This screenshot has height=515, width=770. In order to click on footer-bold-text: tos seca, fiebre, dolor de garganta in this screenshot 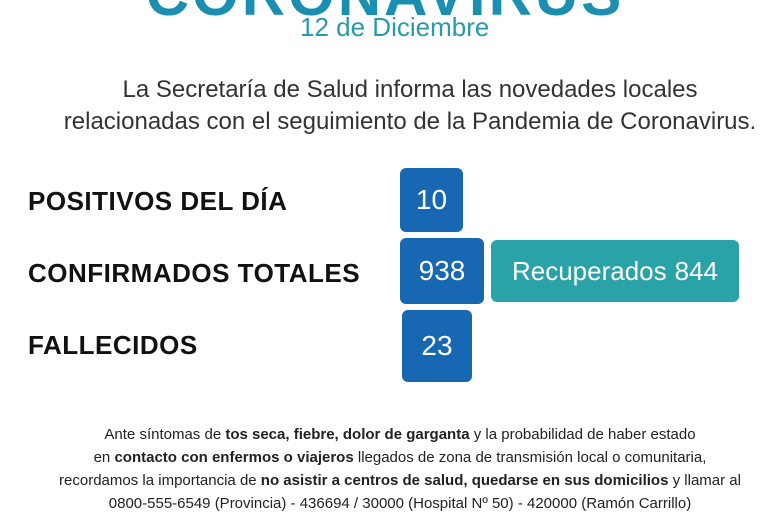, I will do `click(347, 434)`.